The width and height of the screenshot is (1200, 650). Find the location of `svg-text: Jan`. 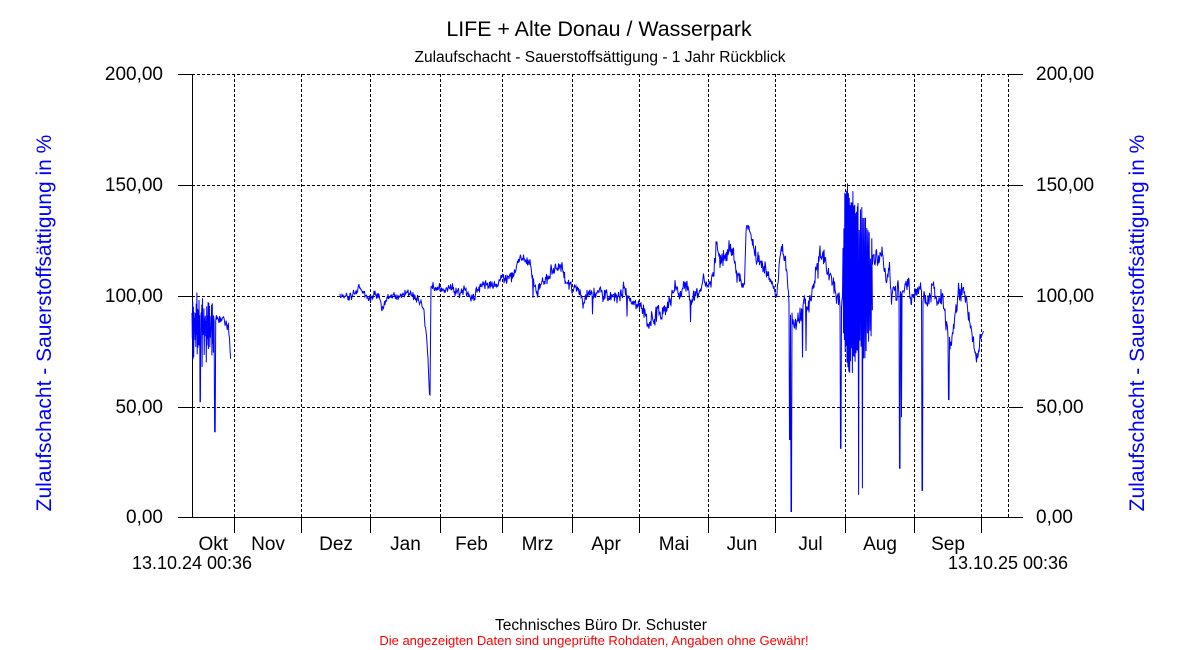

svg-text: Jan is located at coordinates (405, 544).